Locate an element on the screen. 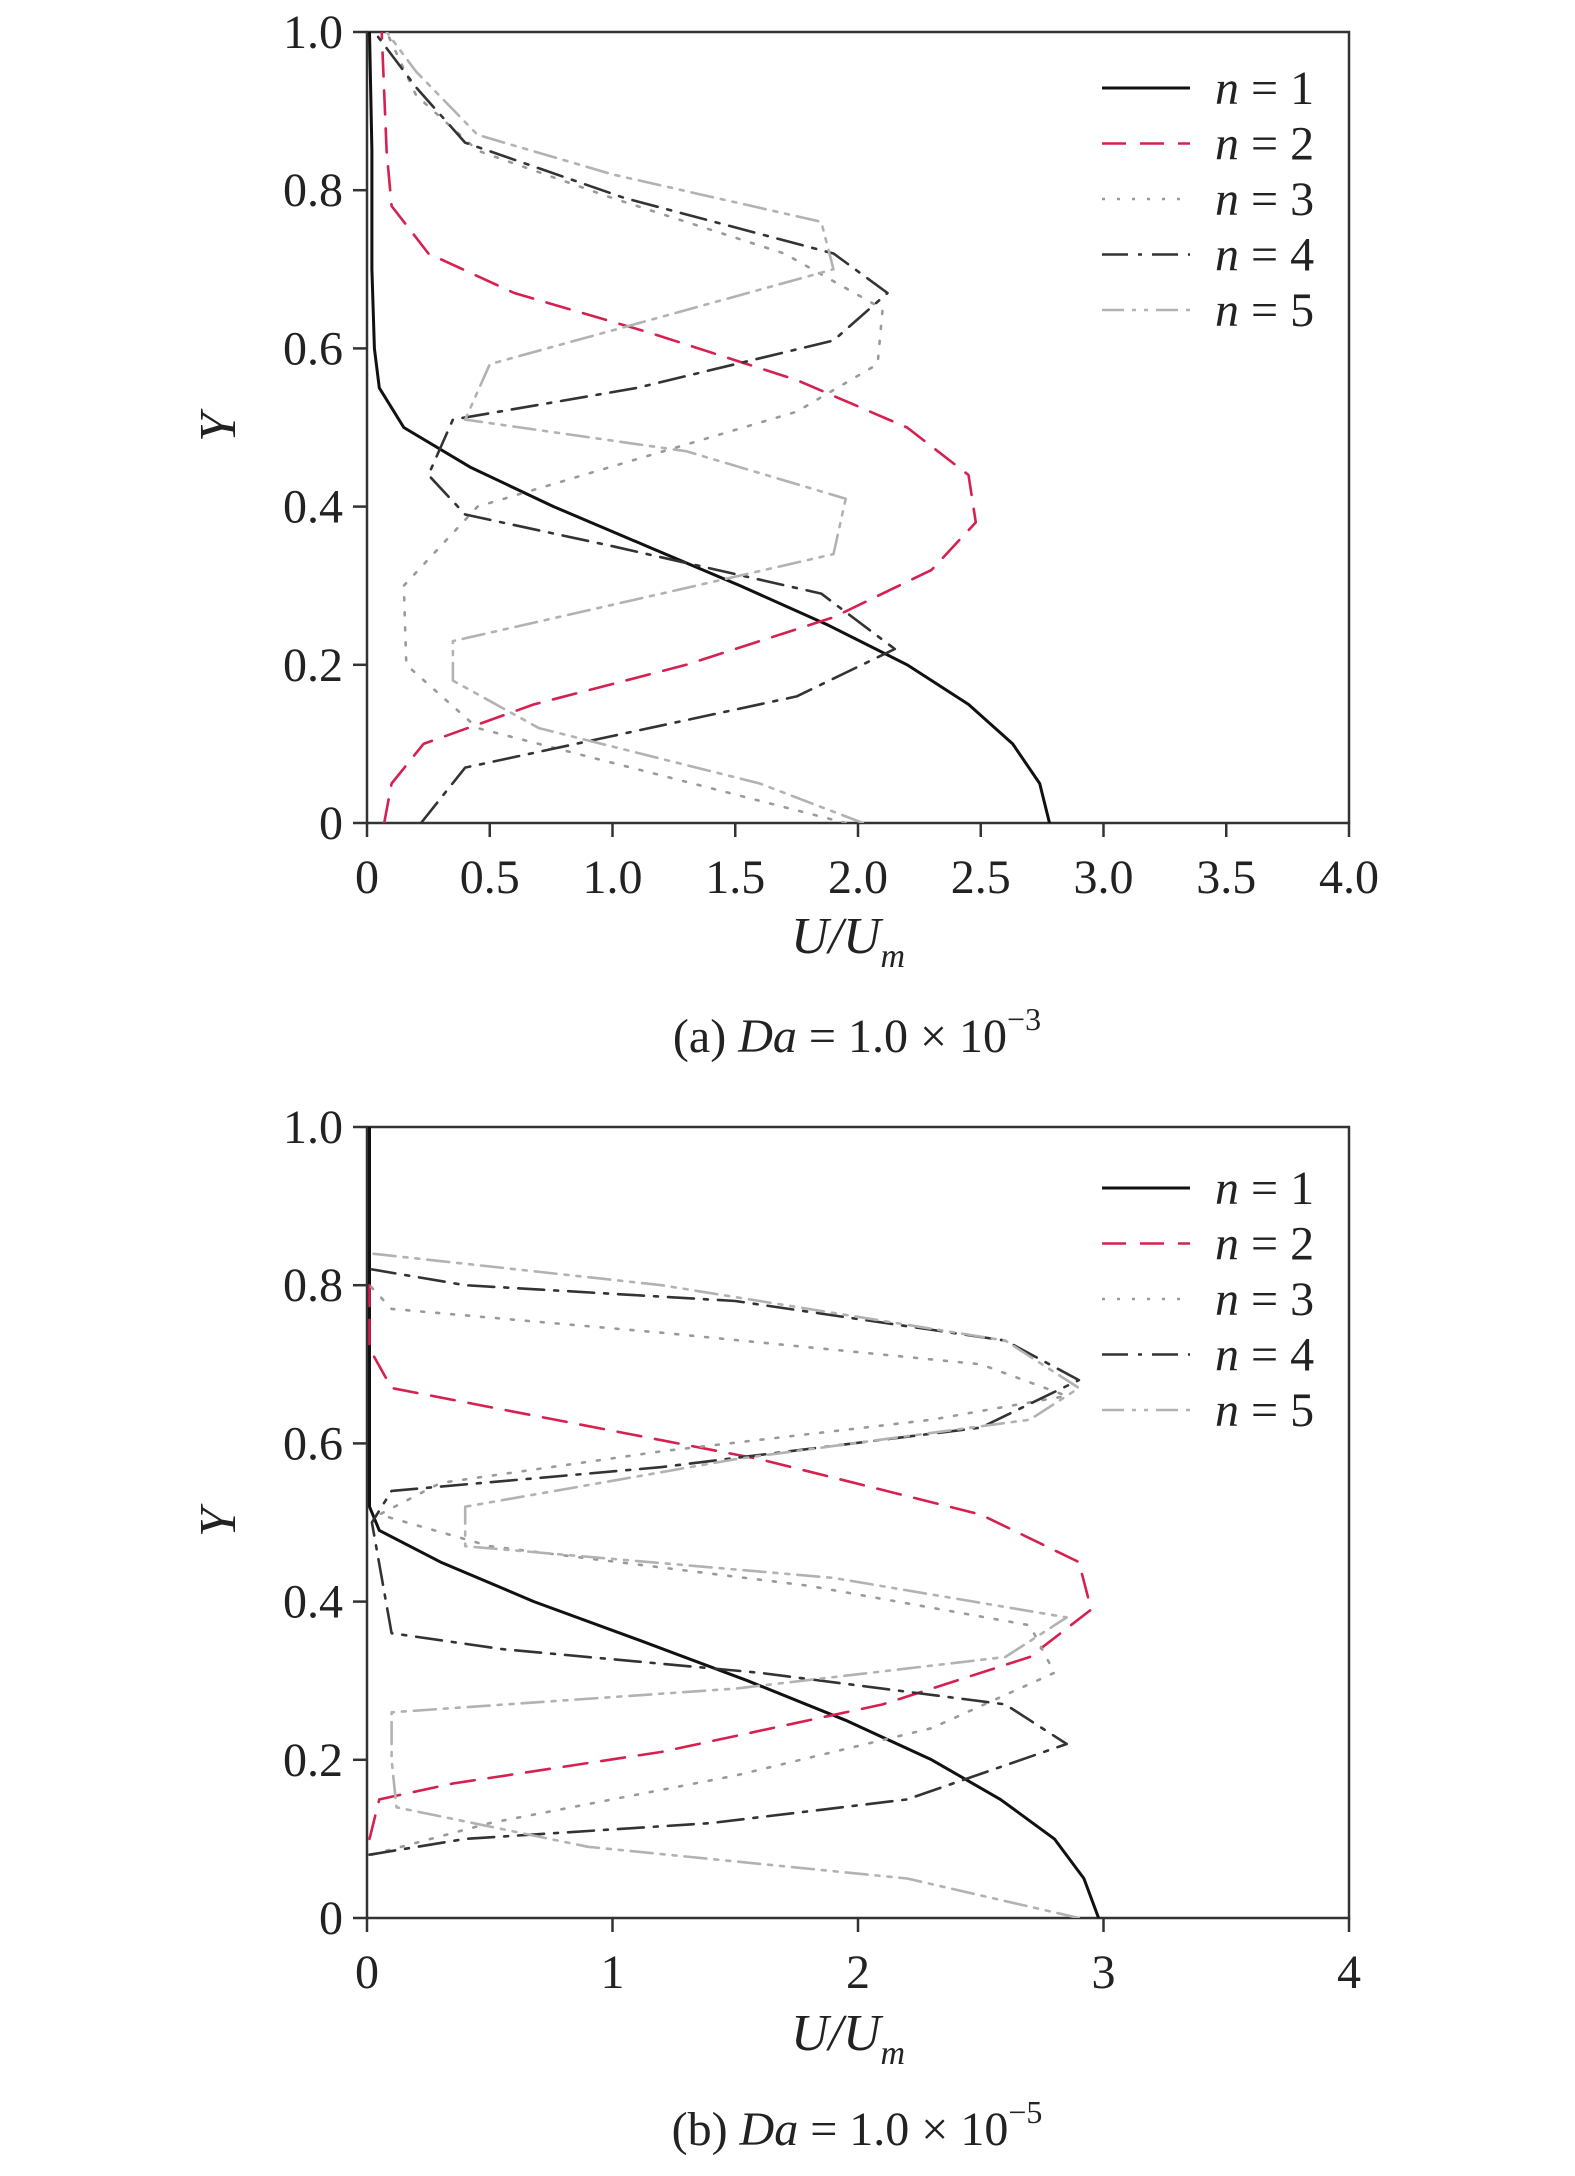 Image resolution: width=1575 pixels, height=2176 pixels. chart-a-caption-prefix: (a) is located at coordinates (705, 1036).